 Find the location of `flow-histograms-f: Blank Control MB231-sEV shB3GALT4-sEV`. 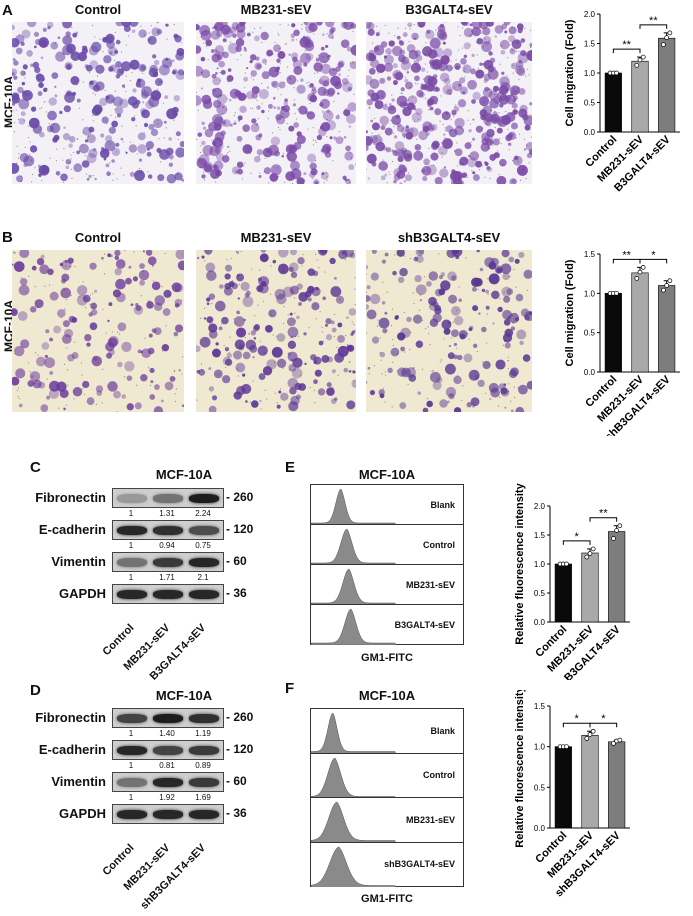

flow-histograms-f: Blank Control MB231-sEV shB3GALT4-sEV is located at coordinates (387, 797).